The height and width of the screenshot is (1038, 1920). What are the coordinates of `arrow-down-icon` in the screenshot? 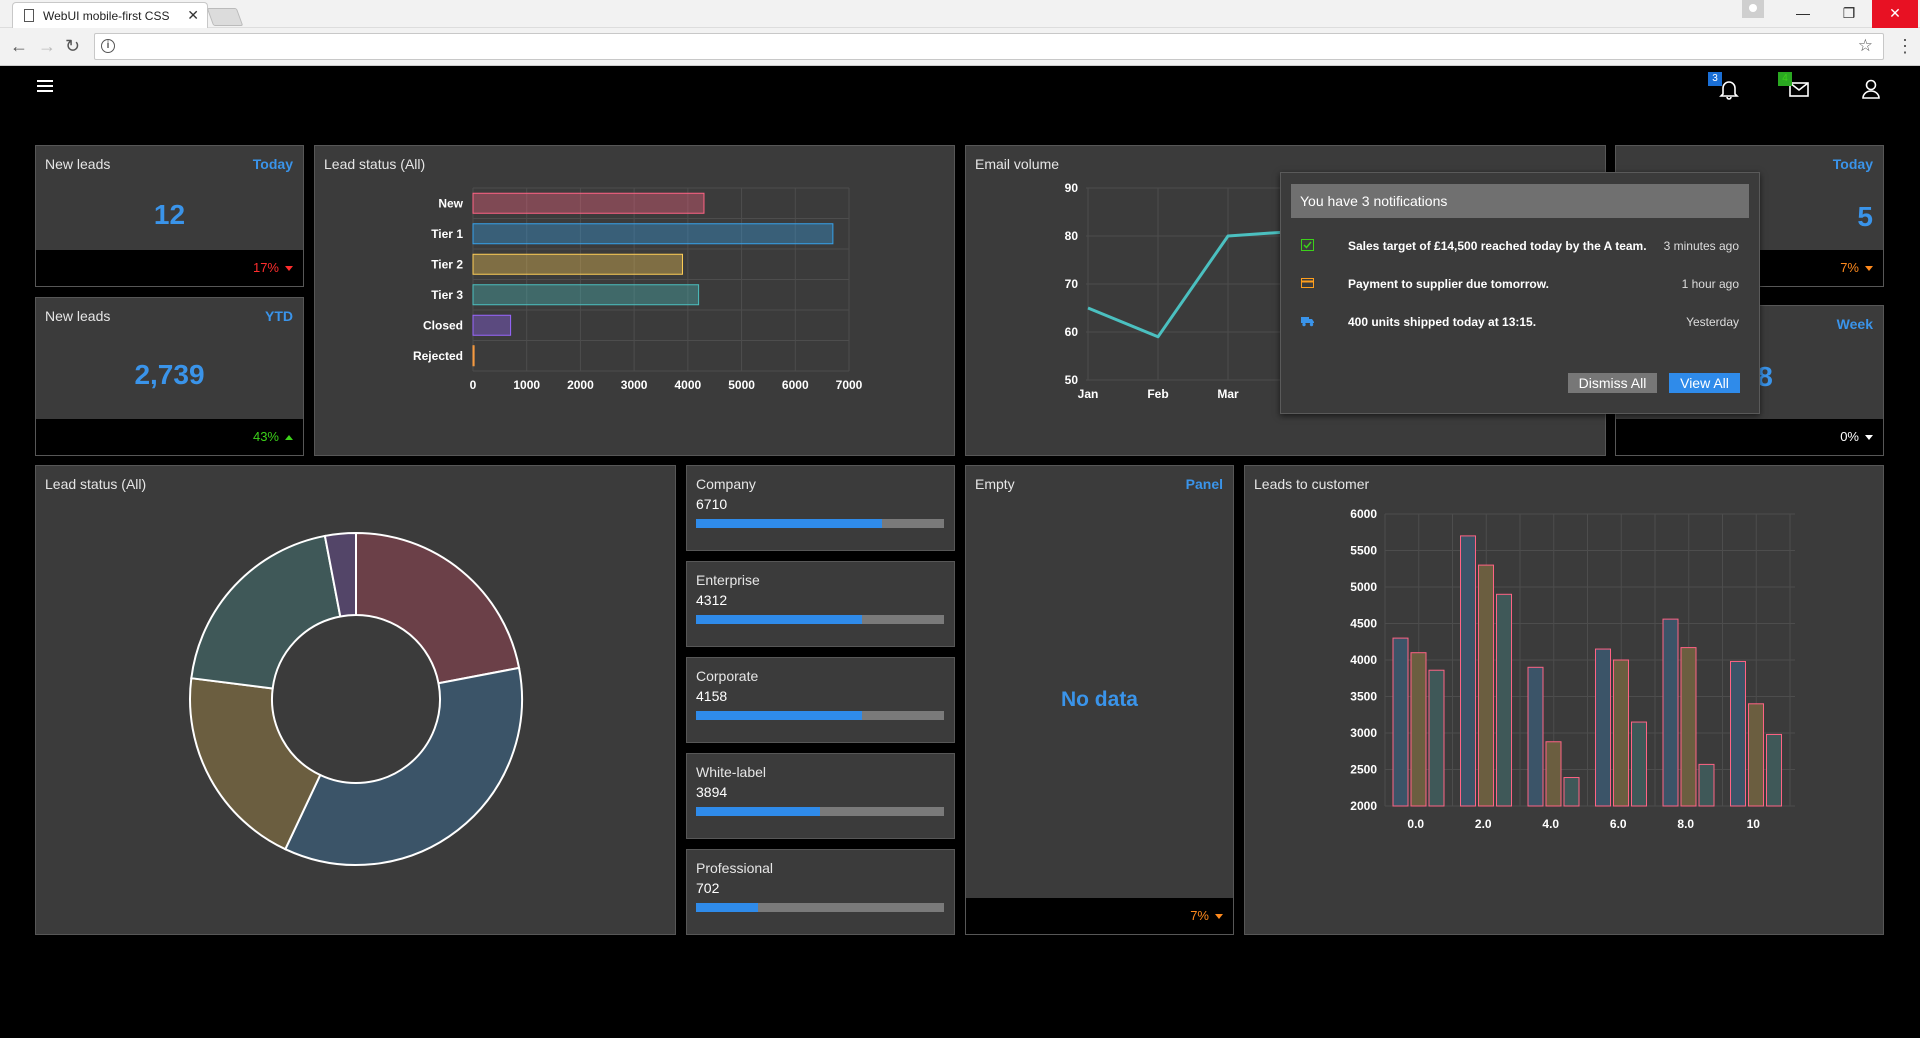 It's located at (1869, 438).